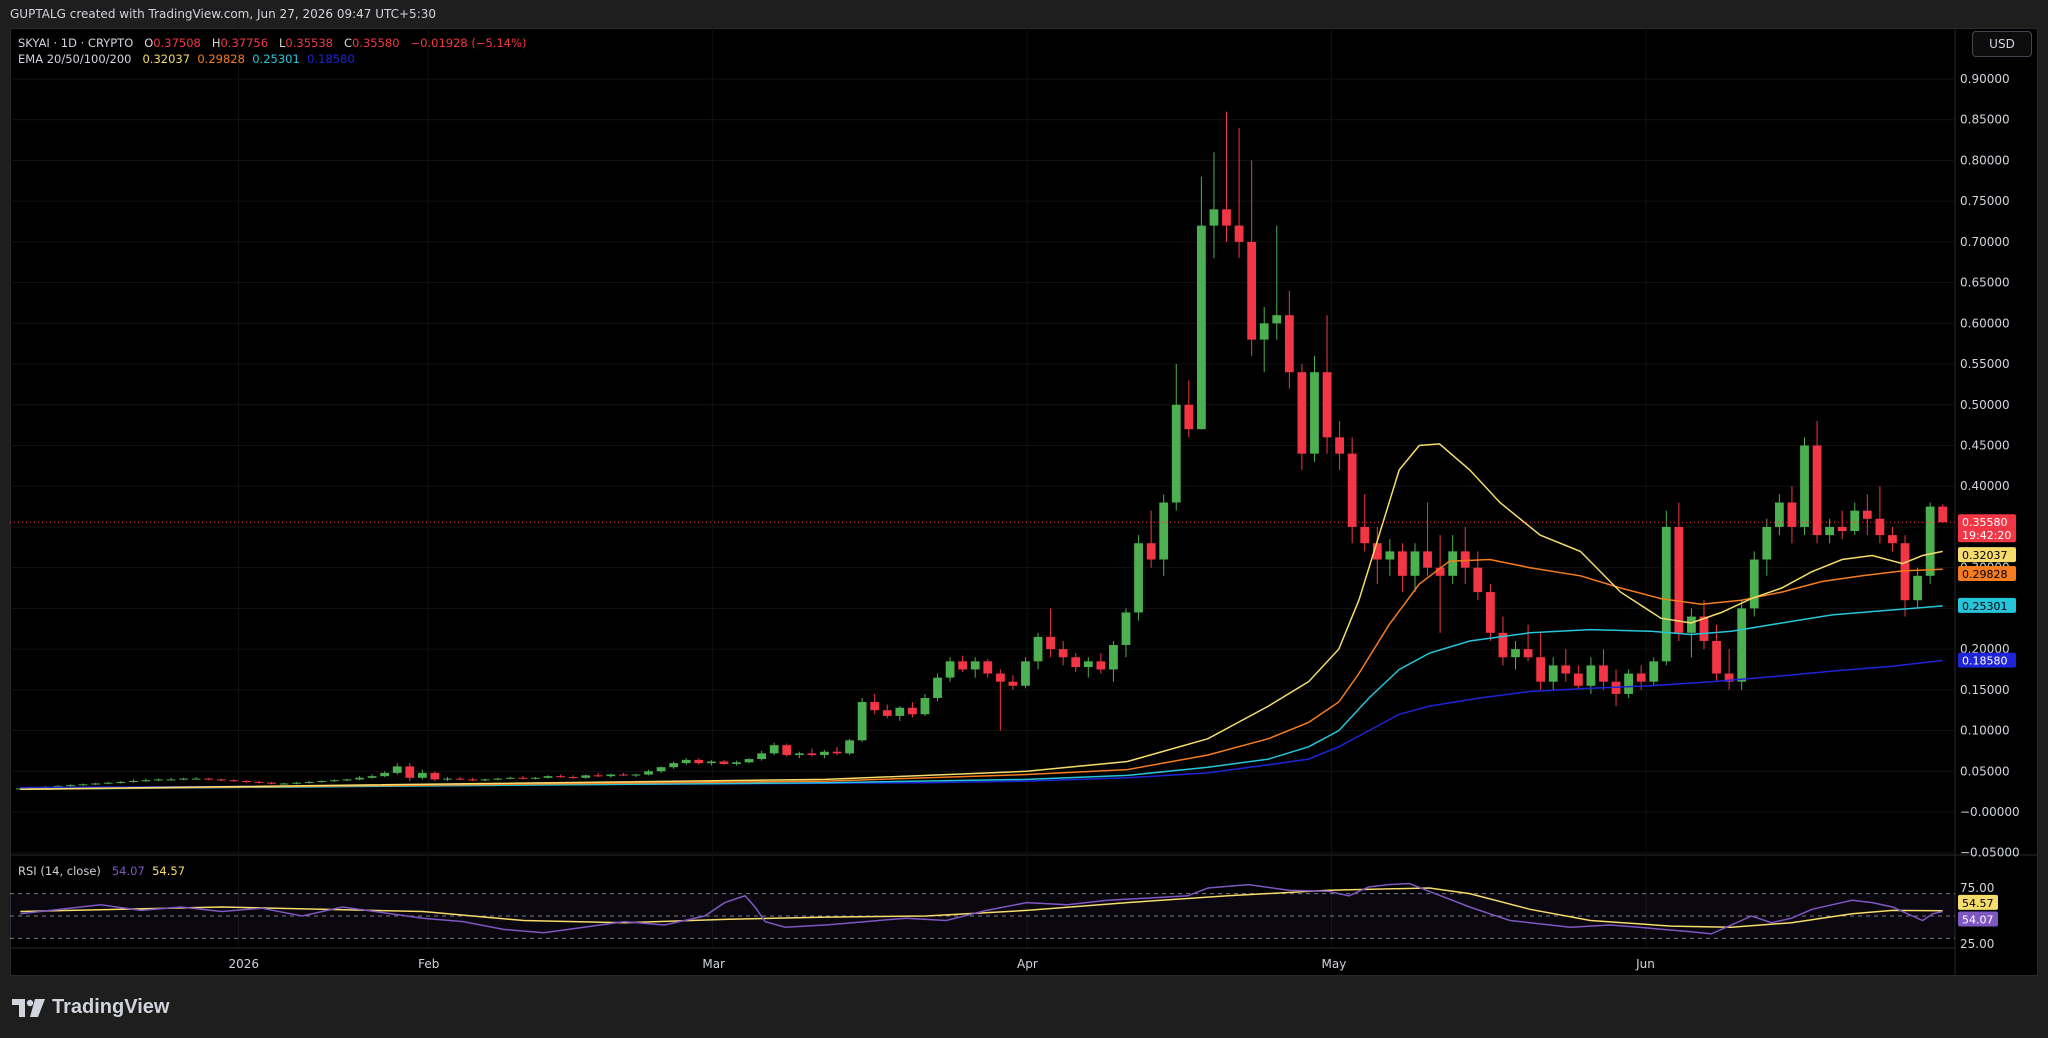 Image resolution: width=2048 pixels, height=1038 pixels. What do you see at coordinates (1987, 528) in the screenshot?
I see `last-price-tag-bg` at bounding box center [1987, 528].